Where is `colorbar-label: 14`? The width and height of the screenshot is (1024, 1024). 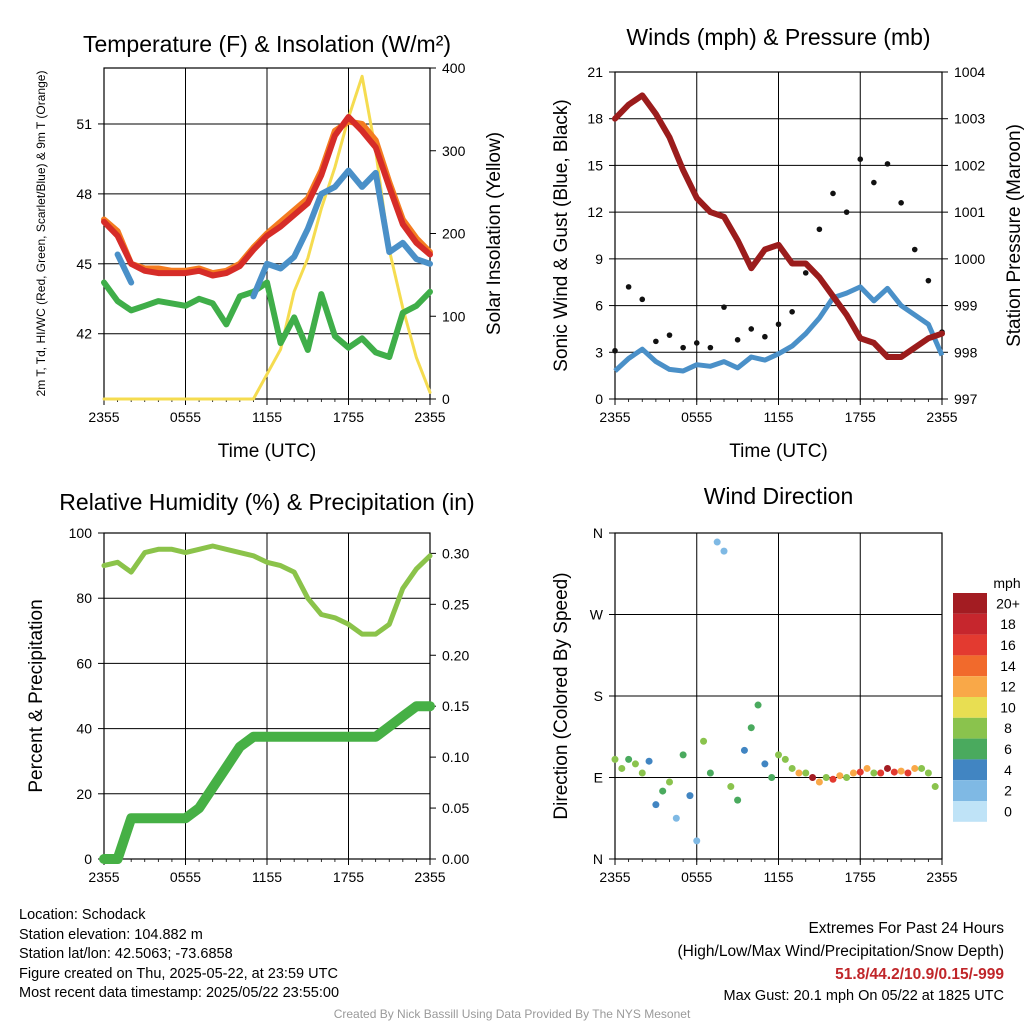 colorbar-label: 14 is located at coordinates (1008, 666).